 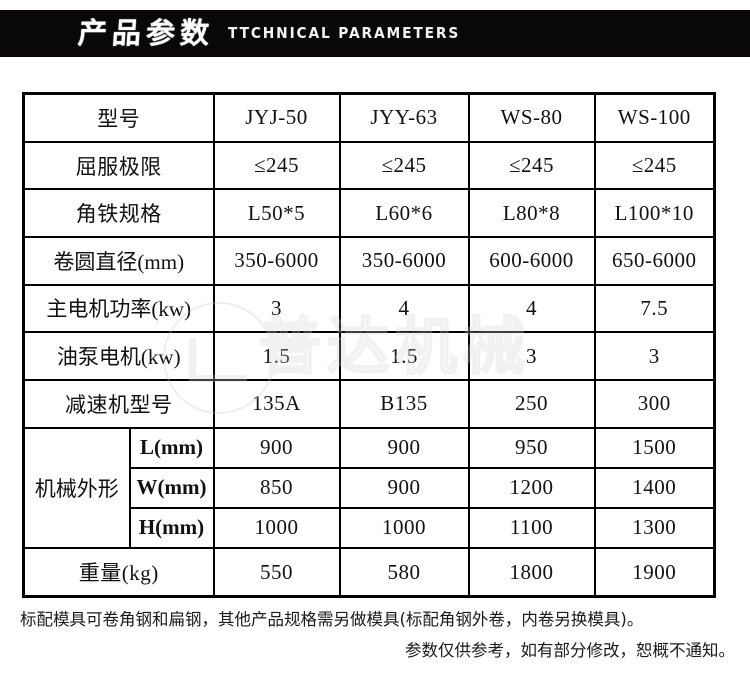 What do you see at coordinates (276, 572) in the screenshot?
I see `cell-weight-0: 550` at bounding box center [276, 572].